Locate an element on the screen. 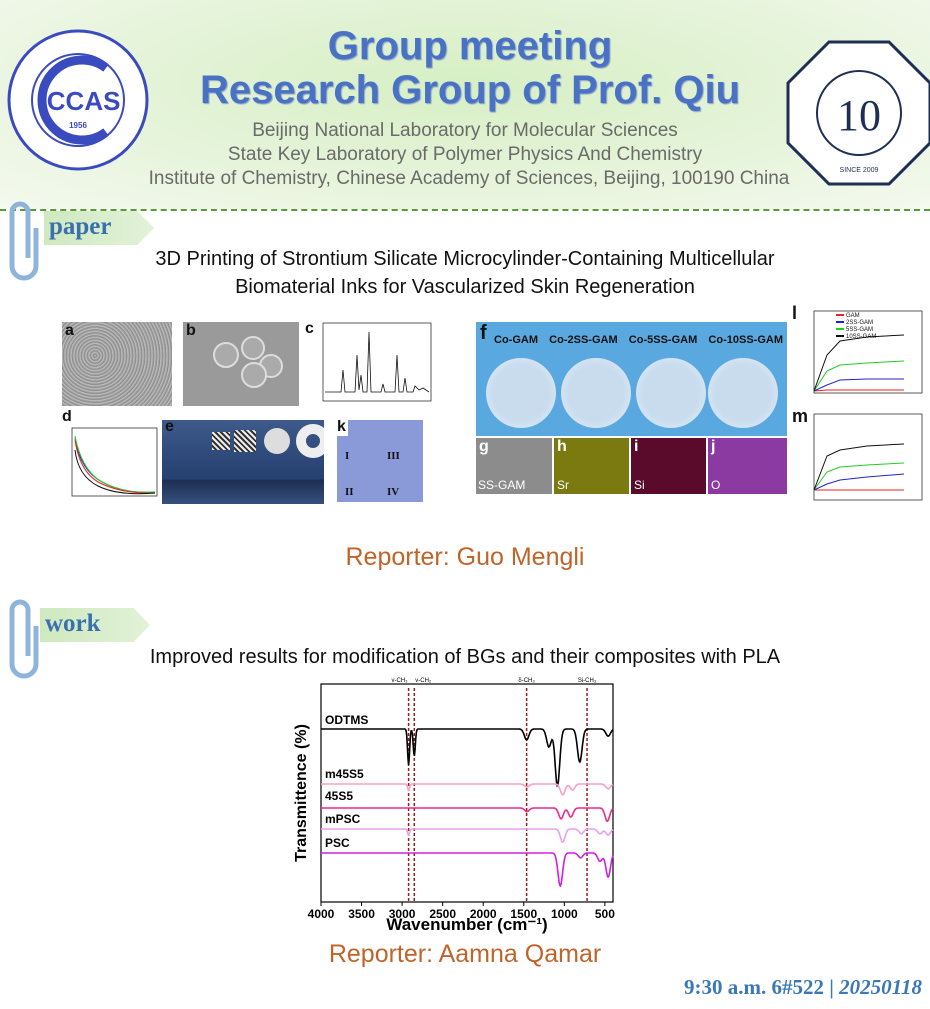  x-tick-label: 2000 is located at coordinates (483, 914).